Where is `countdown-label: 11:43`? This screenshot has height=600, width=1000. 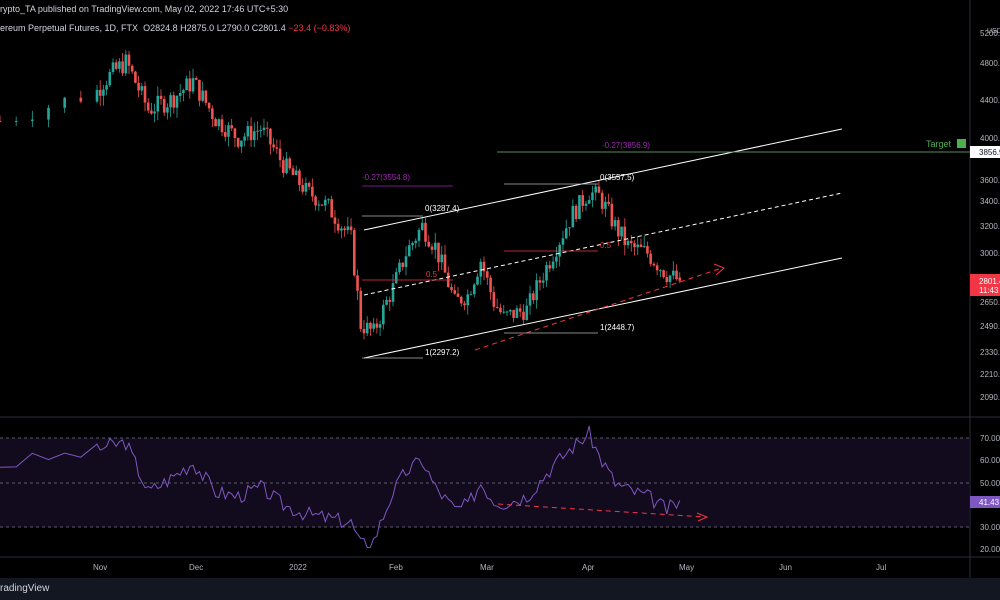
countdown-label: 11:43 is located at coordinates (989, 290).